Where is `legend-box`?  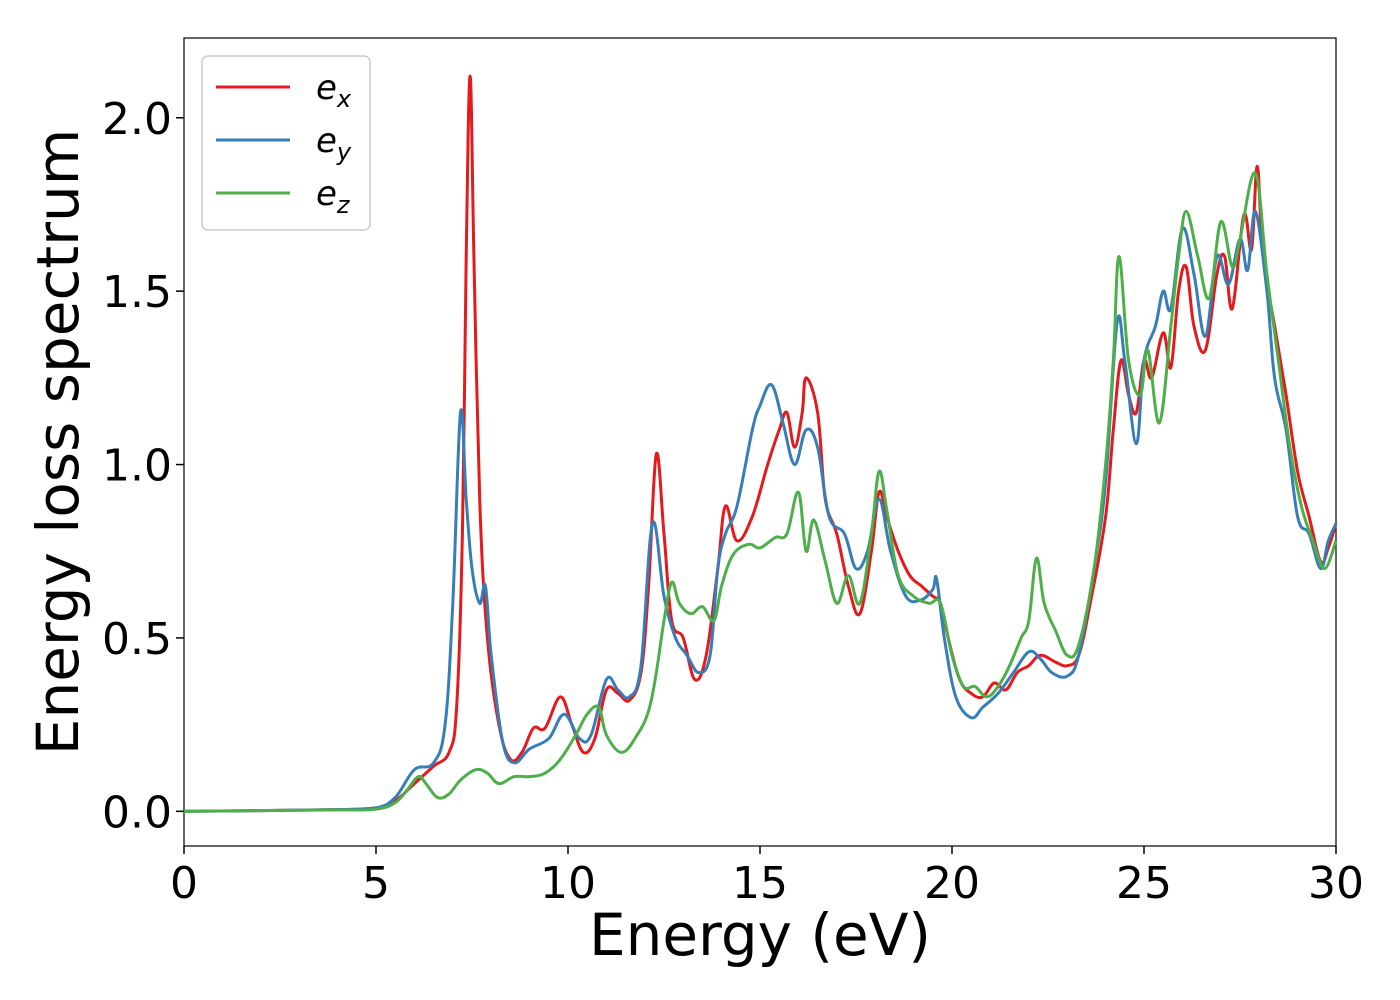 legend-box is located at coordinates (286, 143).